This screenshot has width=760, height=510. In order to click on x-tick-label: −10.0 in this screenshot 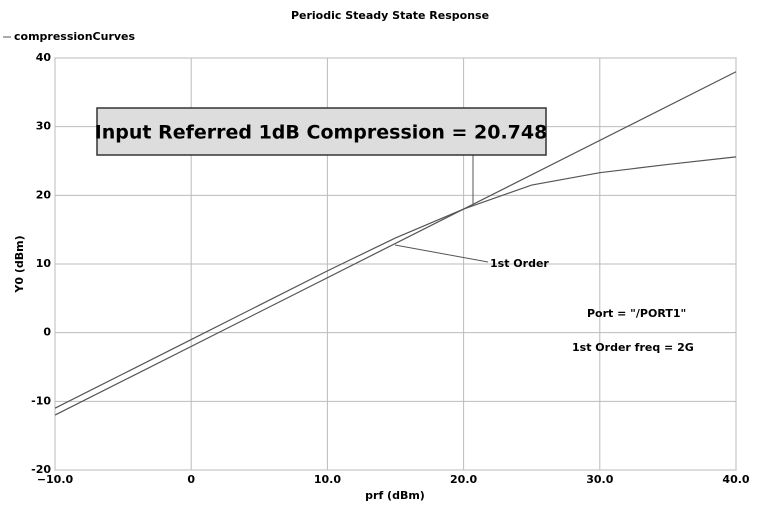, I will do `click(55, 479)`.